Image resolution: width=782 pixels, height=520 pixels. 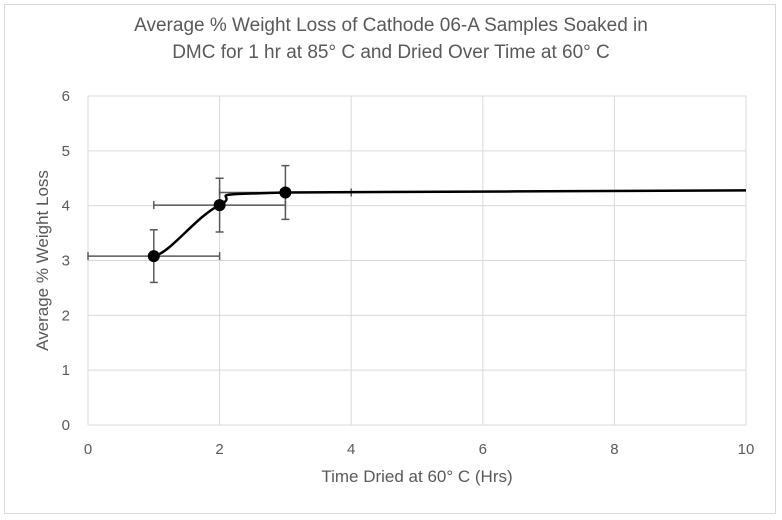 What do you see at coordinates (88, 449) in the screenshot?
I see `x-tick-label: 0` at bounding box center [88, 449].